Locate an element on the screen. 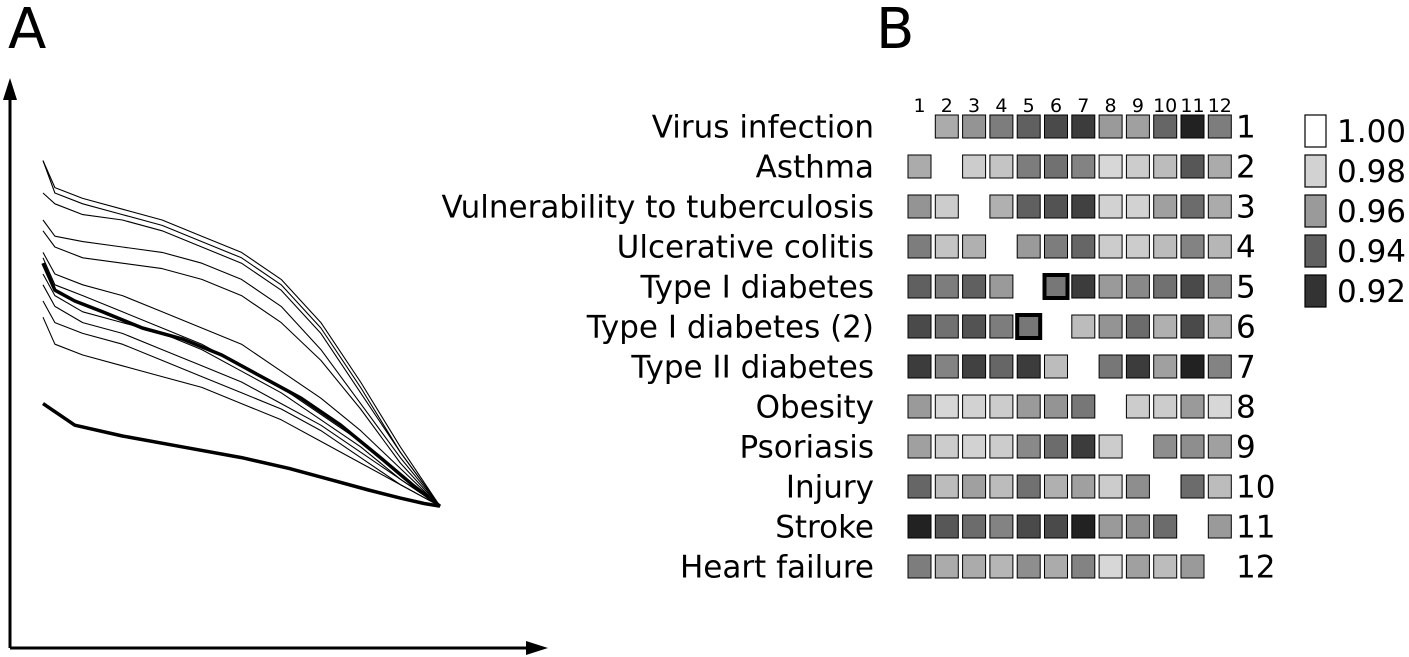 This screenshot has height=657, width=1409. column-label: 2 is located at coordinates (947, 106).